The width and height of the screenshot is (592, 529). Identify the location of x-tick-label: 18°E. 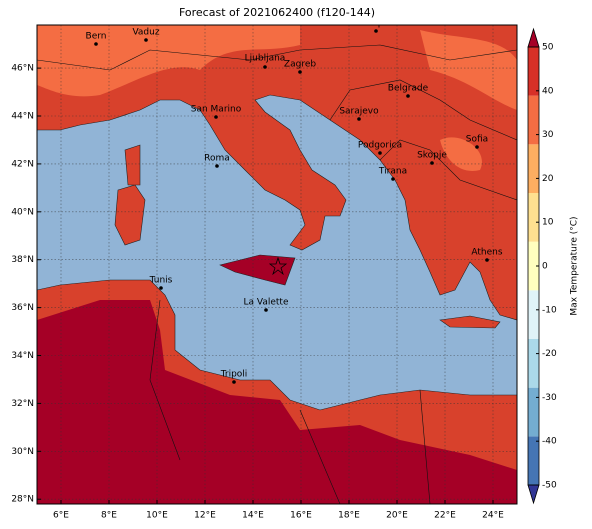
(349, 516).